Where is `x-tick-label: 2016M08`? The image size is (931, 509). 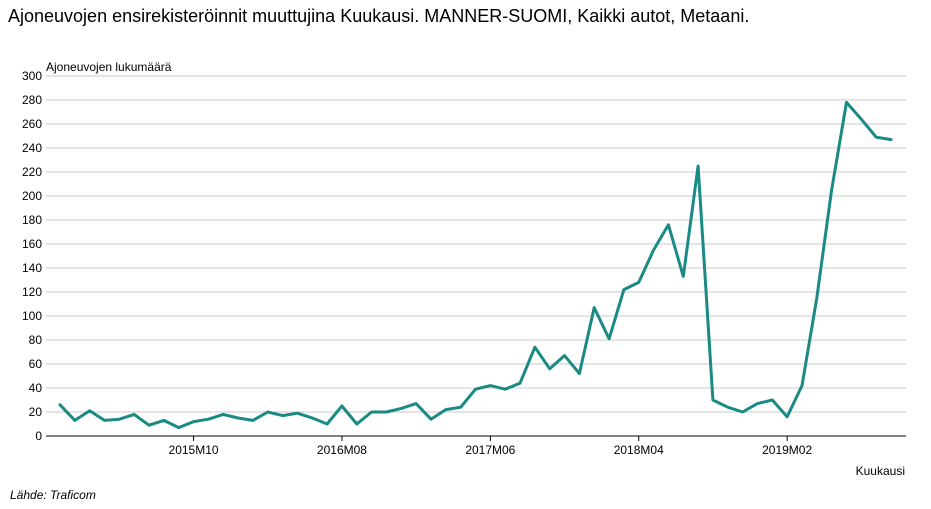
x-tick-label: 2016M08 is located at coordinates (342, 450).